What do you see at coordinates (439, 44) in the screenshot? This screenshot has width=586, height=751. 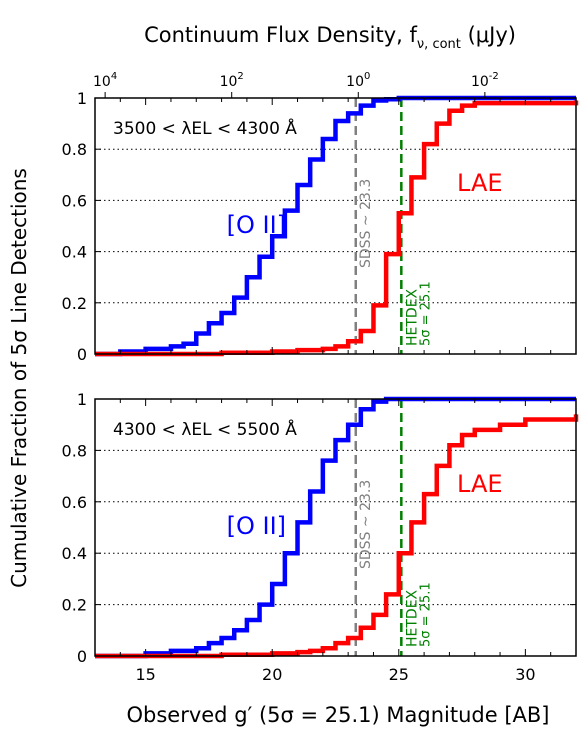 I see `top-axis-title-sub: ν, cont` at bounding box center [439, 44].